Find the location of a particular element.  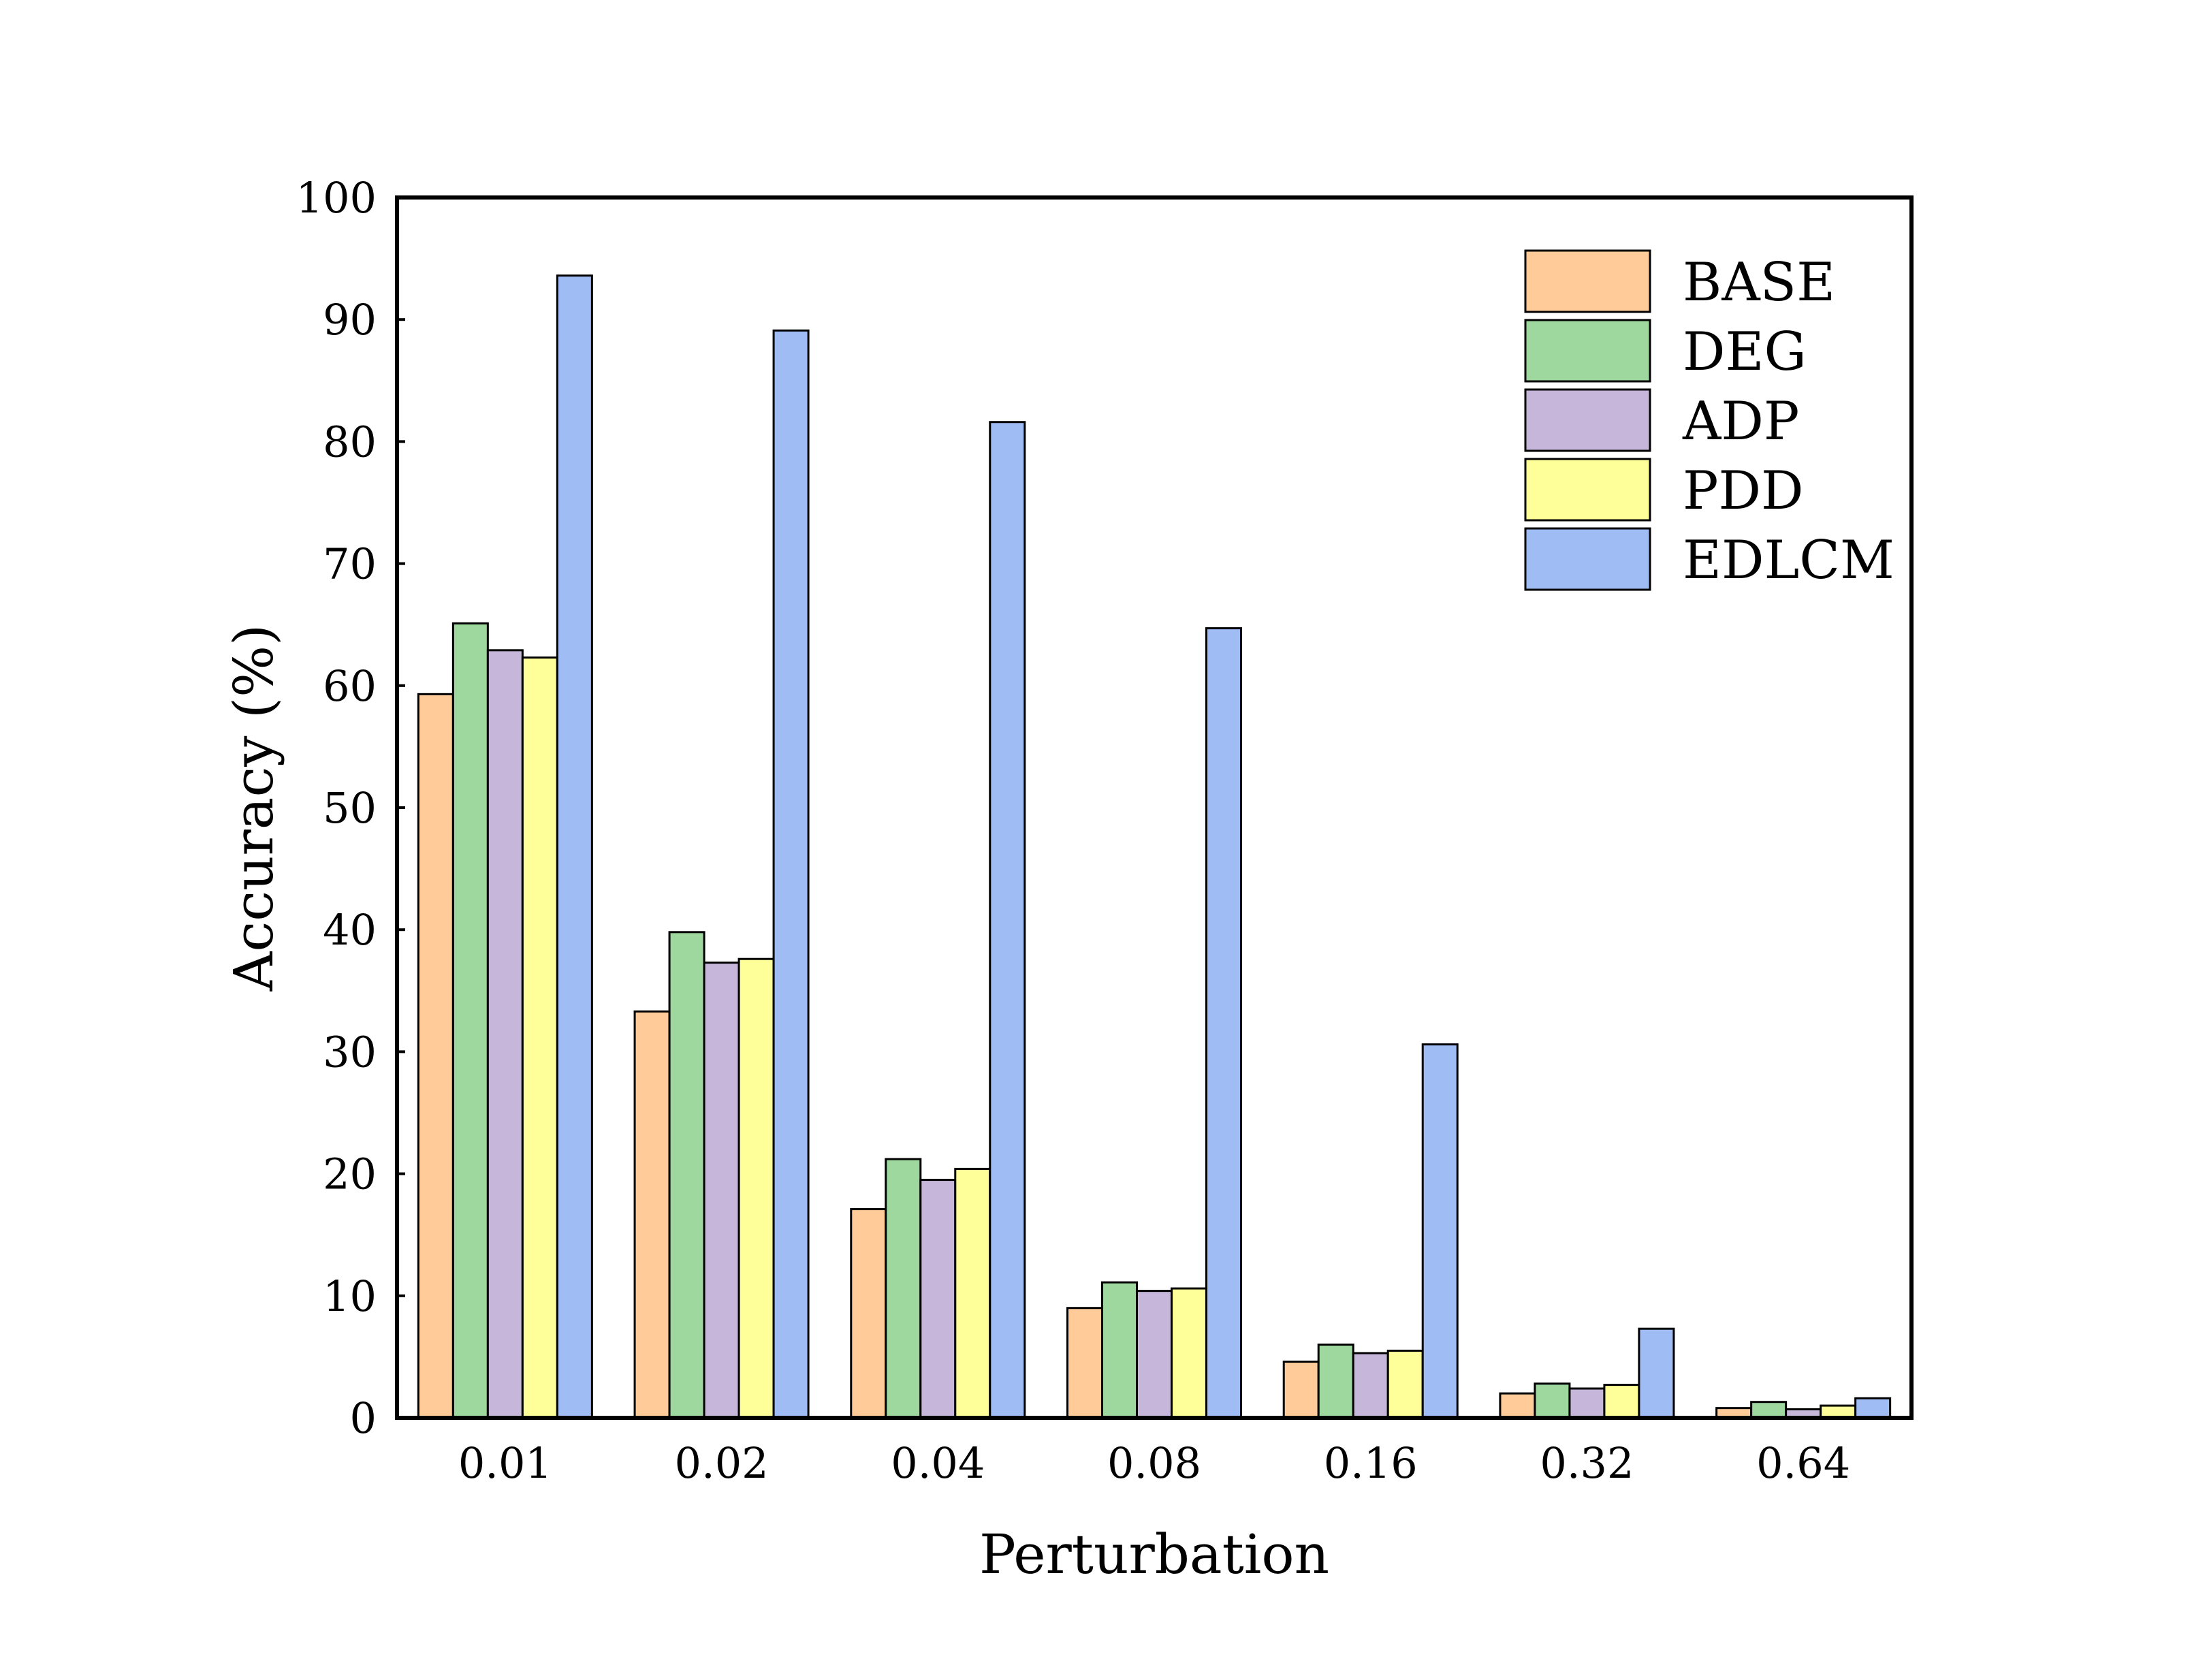

bar-deg-0.08 is located at coordinates (1119, 1350).